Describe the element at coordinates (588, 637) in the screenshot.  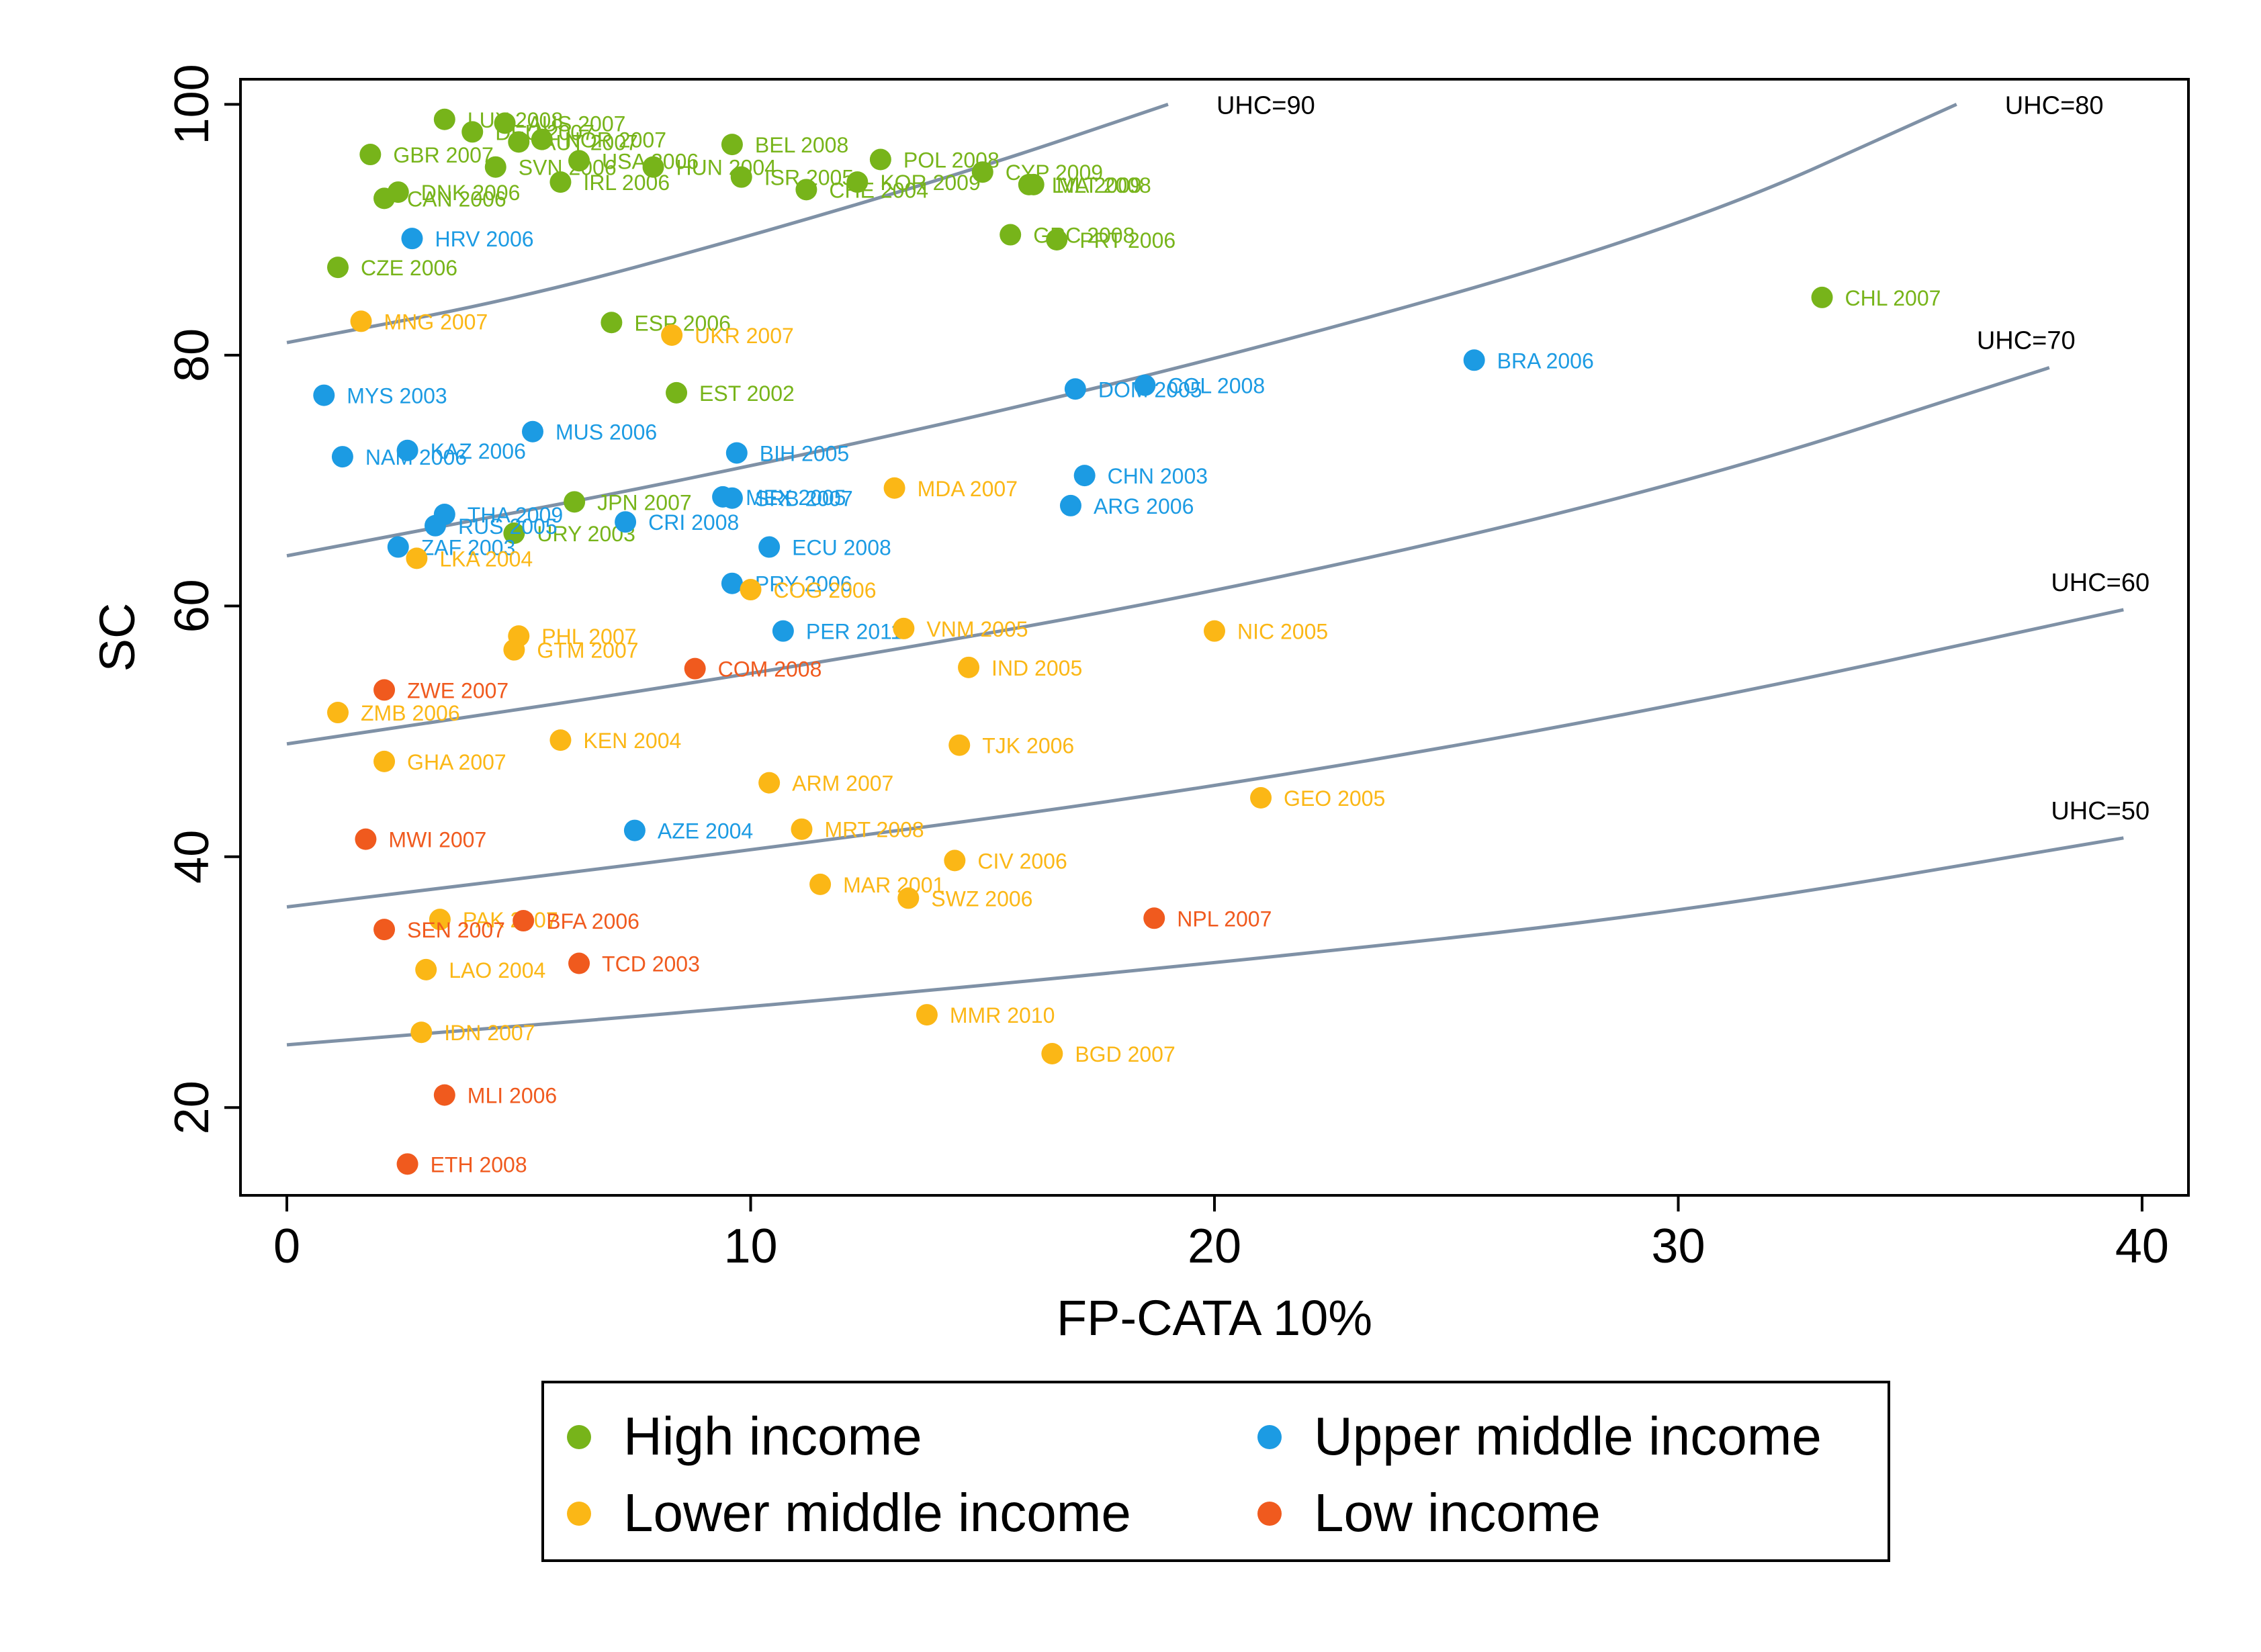
I see `point-label-57: PHL 2007` at that location.